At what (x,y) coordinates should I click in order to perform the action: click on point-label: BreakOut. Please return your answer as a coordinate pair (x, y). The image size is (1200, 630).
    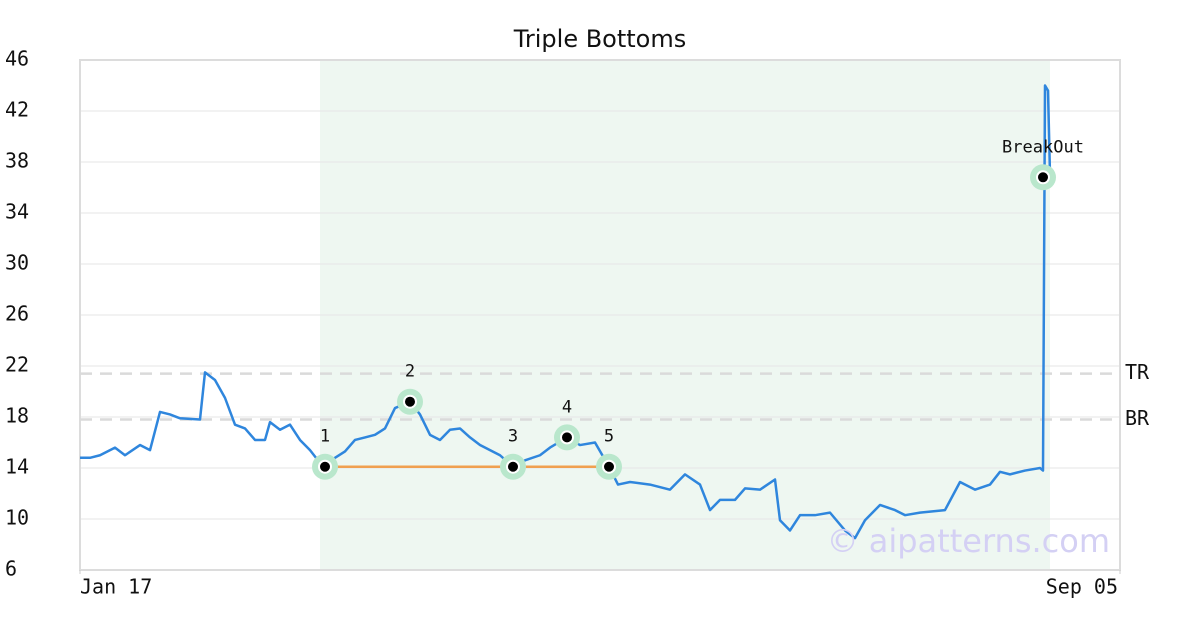
    Looking at the image, I should click on (1043, 147).